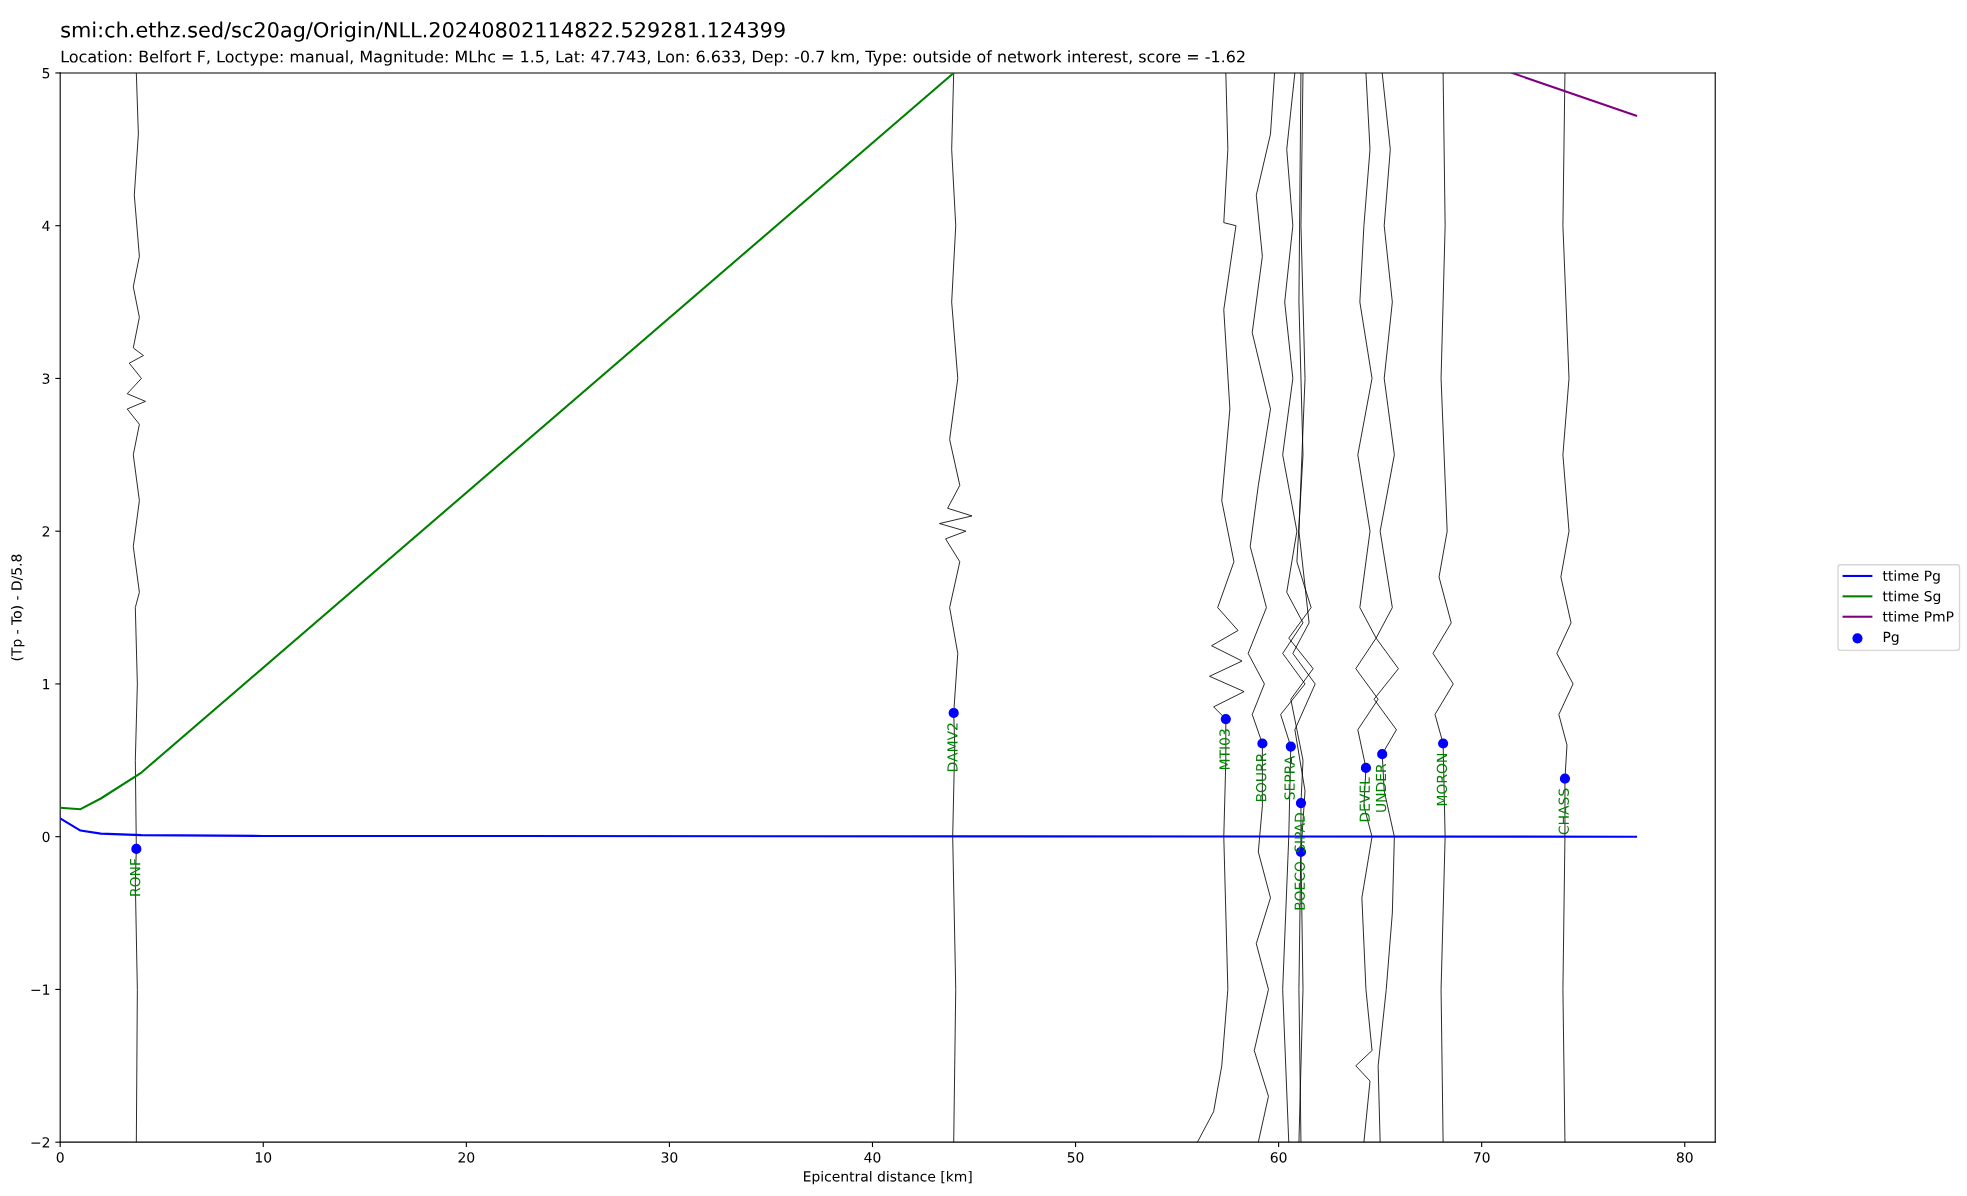 The image size is (1967, 1196). What do you see at coordinates (263, 1157) in the screenshot?
I see `x-tick-label: 10` at bounding box center [263, 1157].